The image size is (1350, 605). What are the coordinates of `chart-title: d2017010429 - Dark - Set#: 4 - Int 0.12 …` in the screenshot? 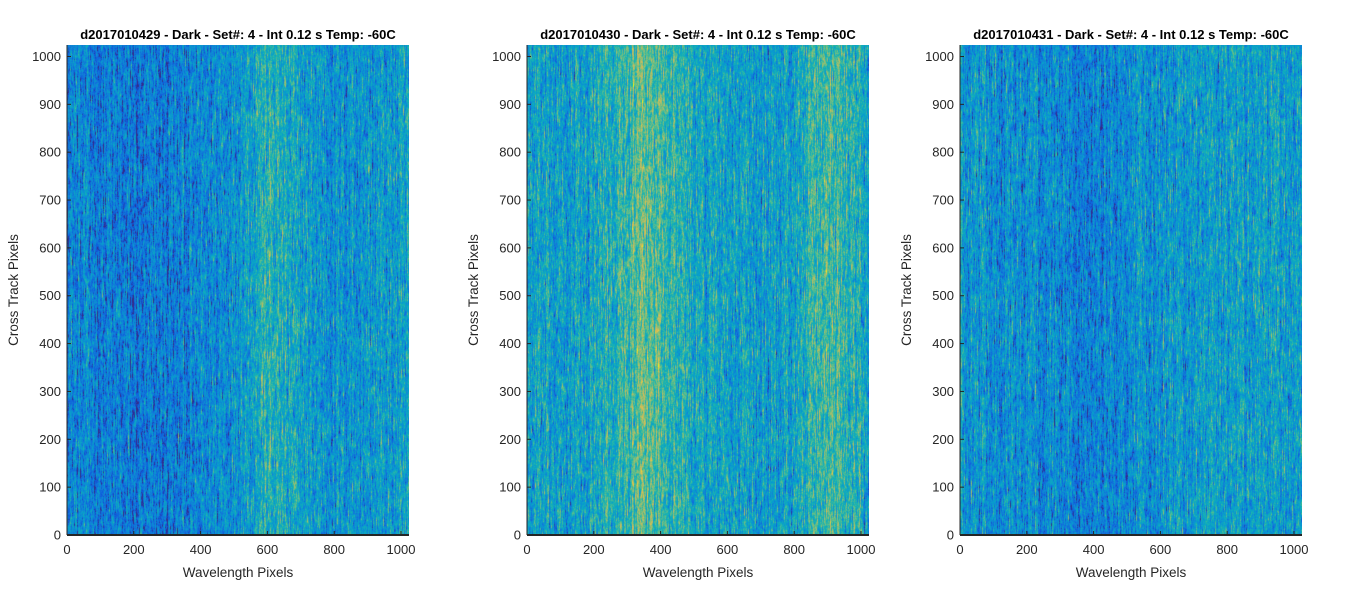 It's located at (238, 34).